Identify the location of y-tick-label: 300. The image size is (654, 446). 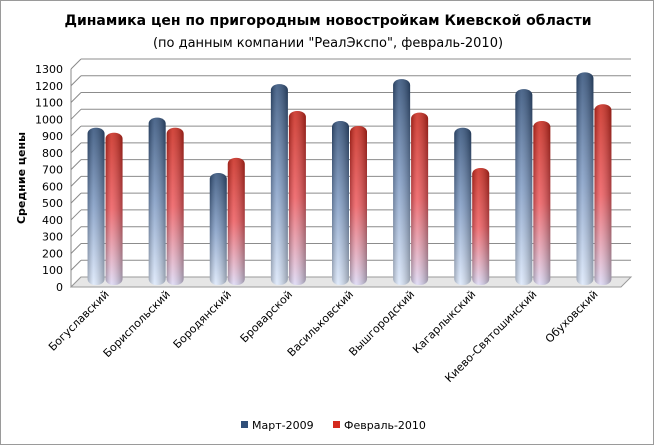
(52, 237).